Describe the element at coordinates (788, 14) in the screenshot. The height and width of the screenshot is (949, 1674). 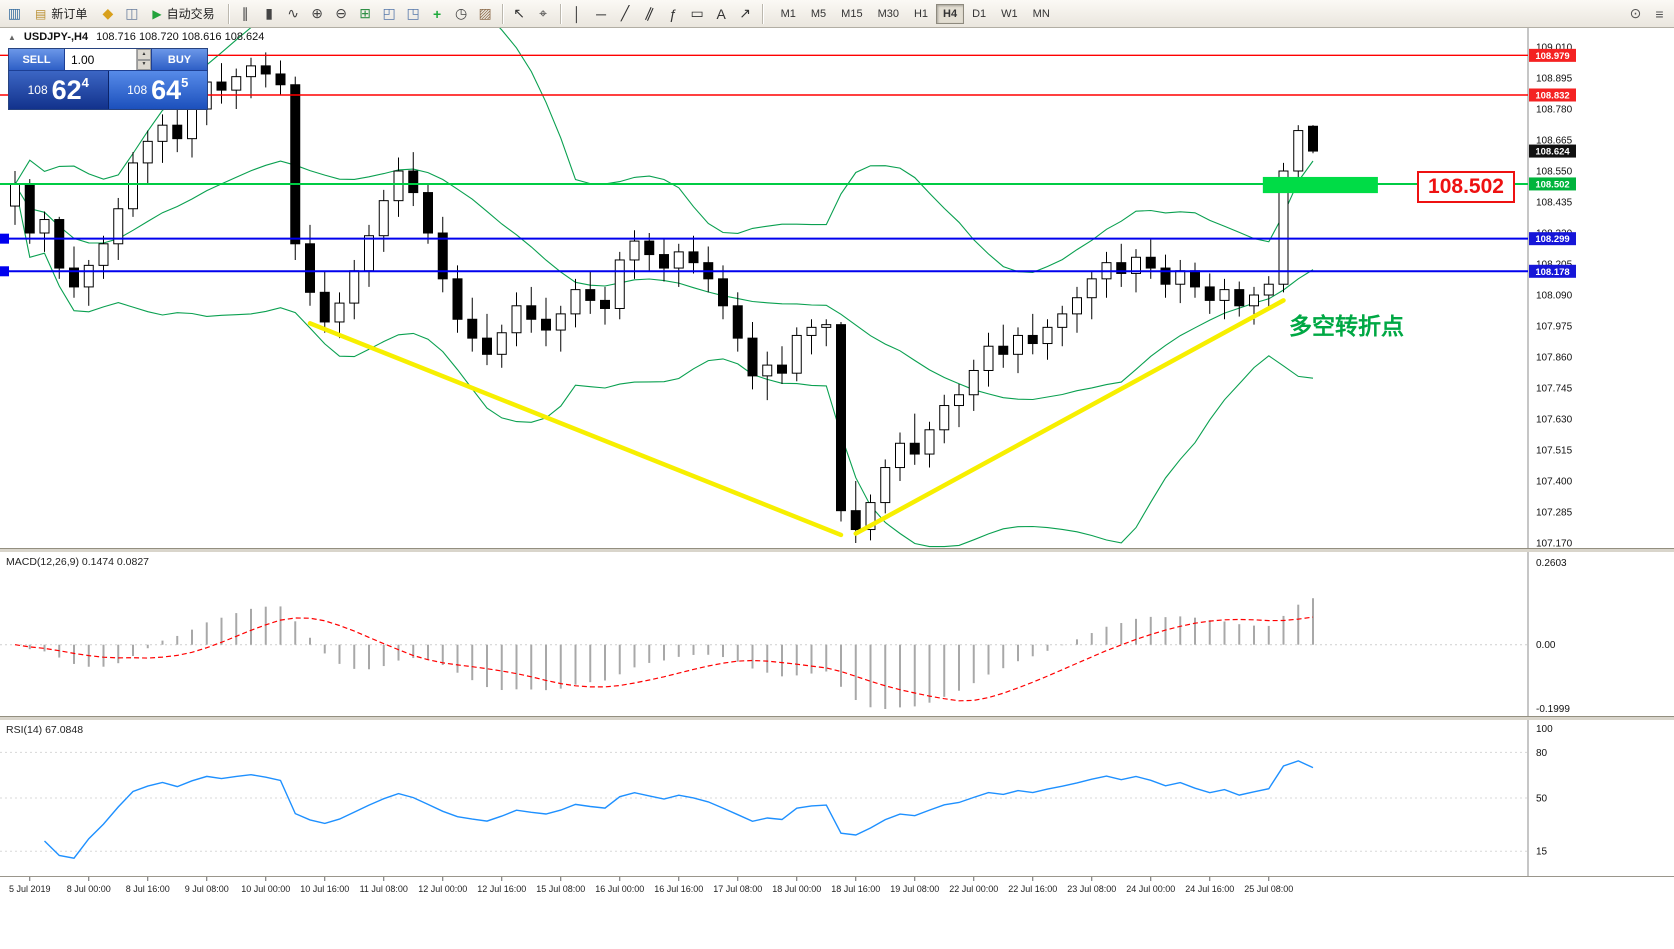
I see `timeframe-m1: M1` at that location.